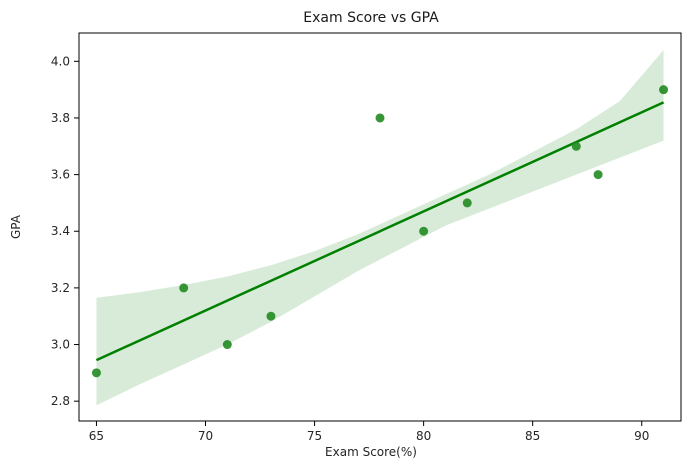 Image resolution: width=691 pixels, height=468 pixels. What do you see at coordinates (532, 436) in the screenshot?
I see `x-tick-label: 85` at bounding box center [532, 436].